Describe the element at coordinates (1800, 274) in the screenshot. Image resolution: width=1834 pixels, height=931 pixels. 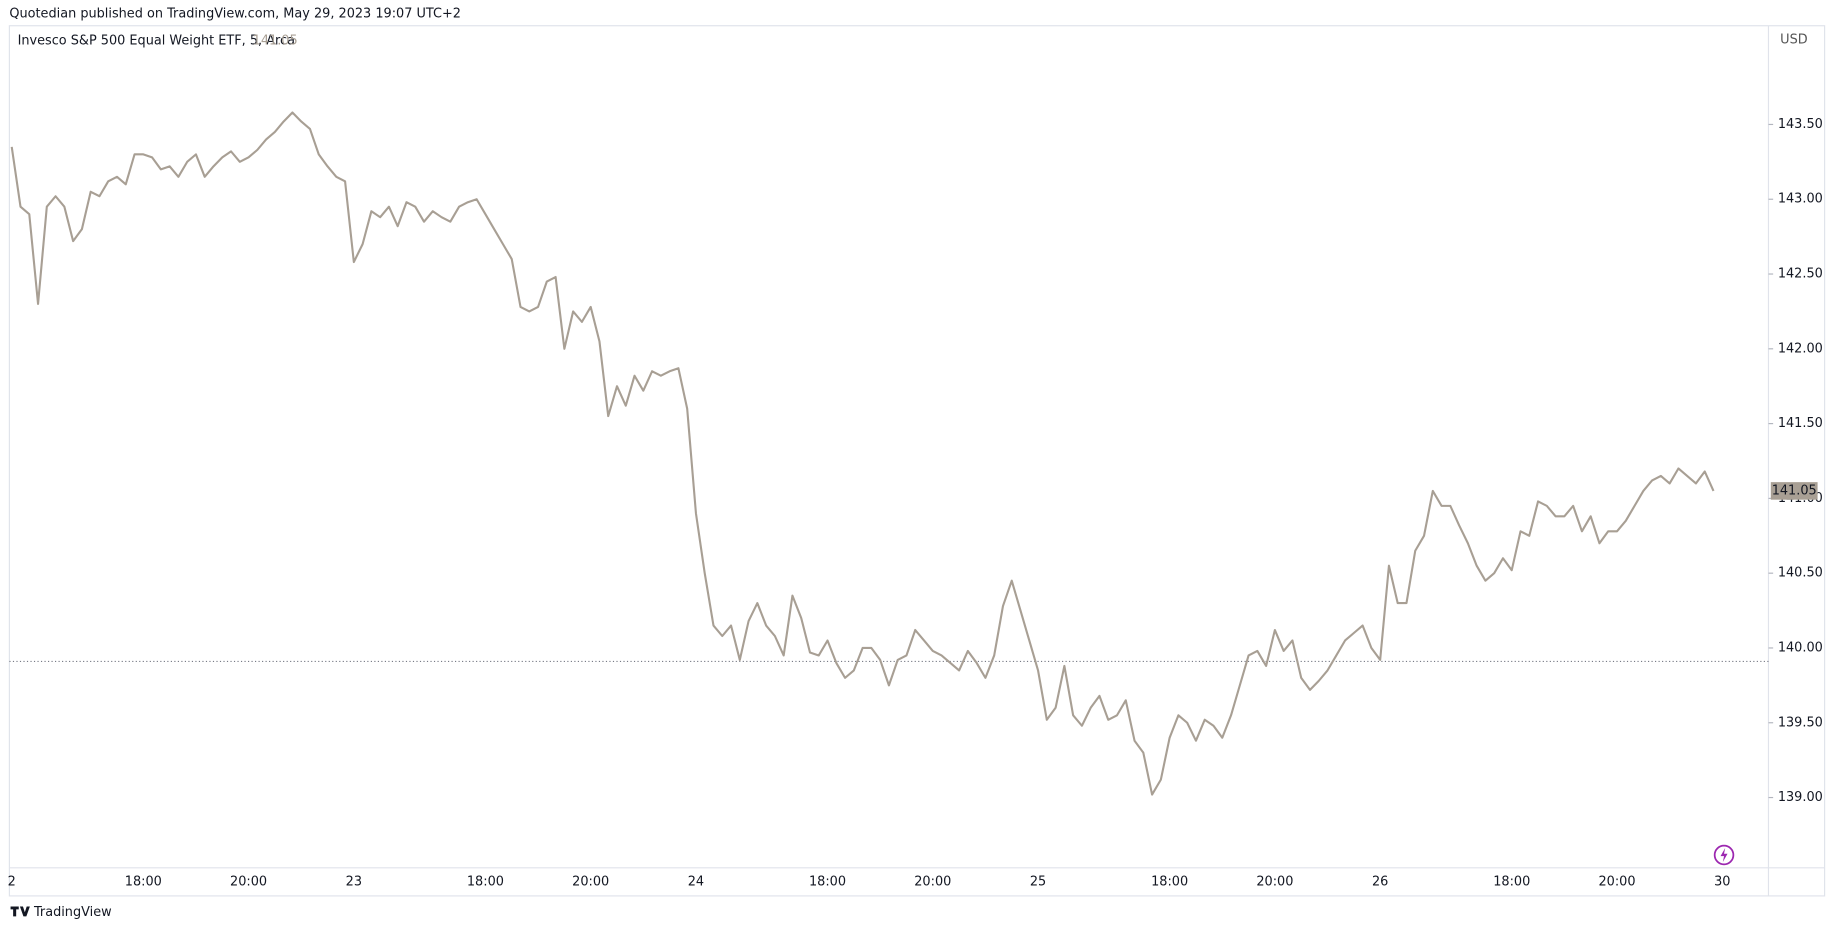
I see `y-tick-label: 142.50` at that location.